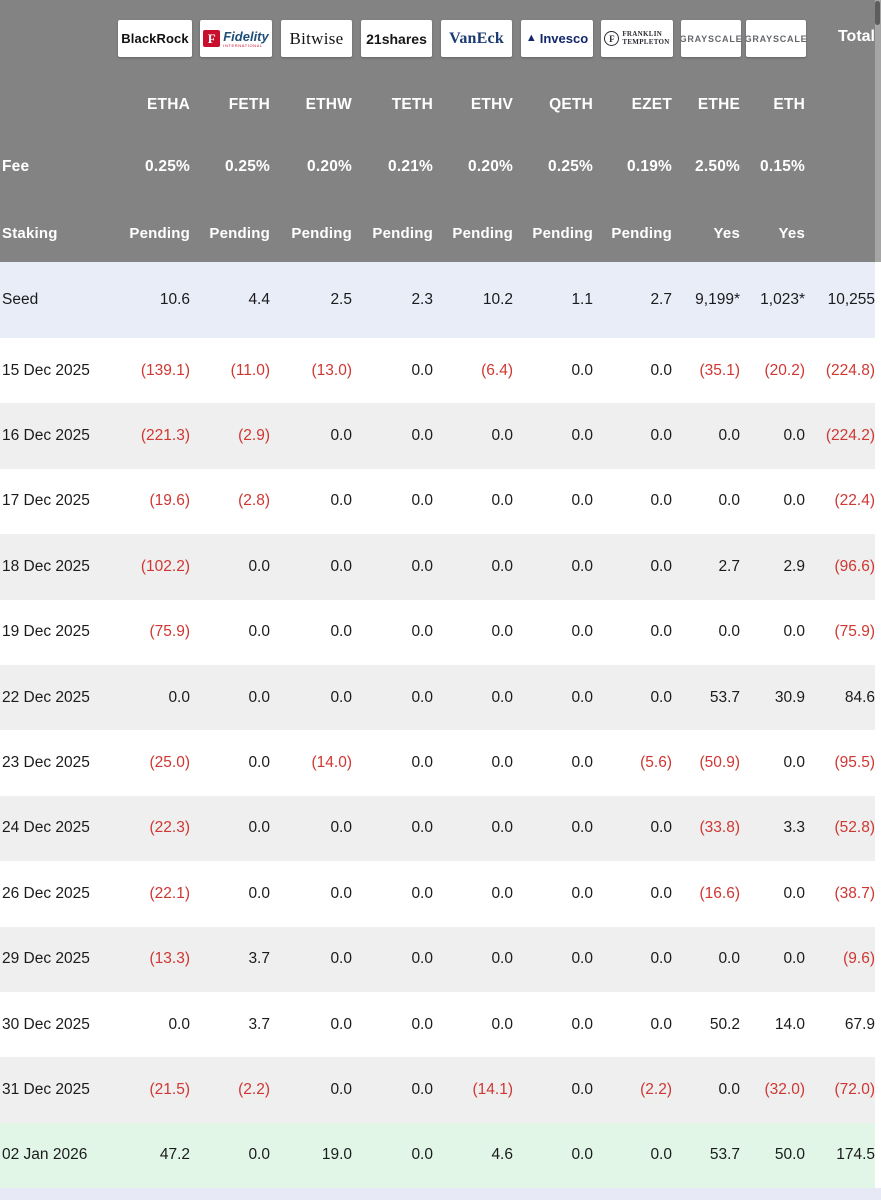 The image size is (881, 1200). What do you see at coordinates (16, 166) in the screenshot?
I see `fee-row-label: Fee` at bounding box center [16, 166].